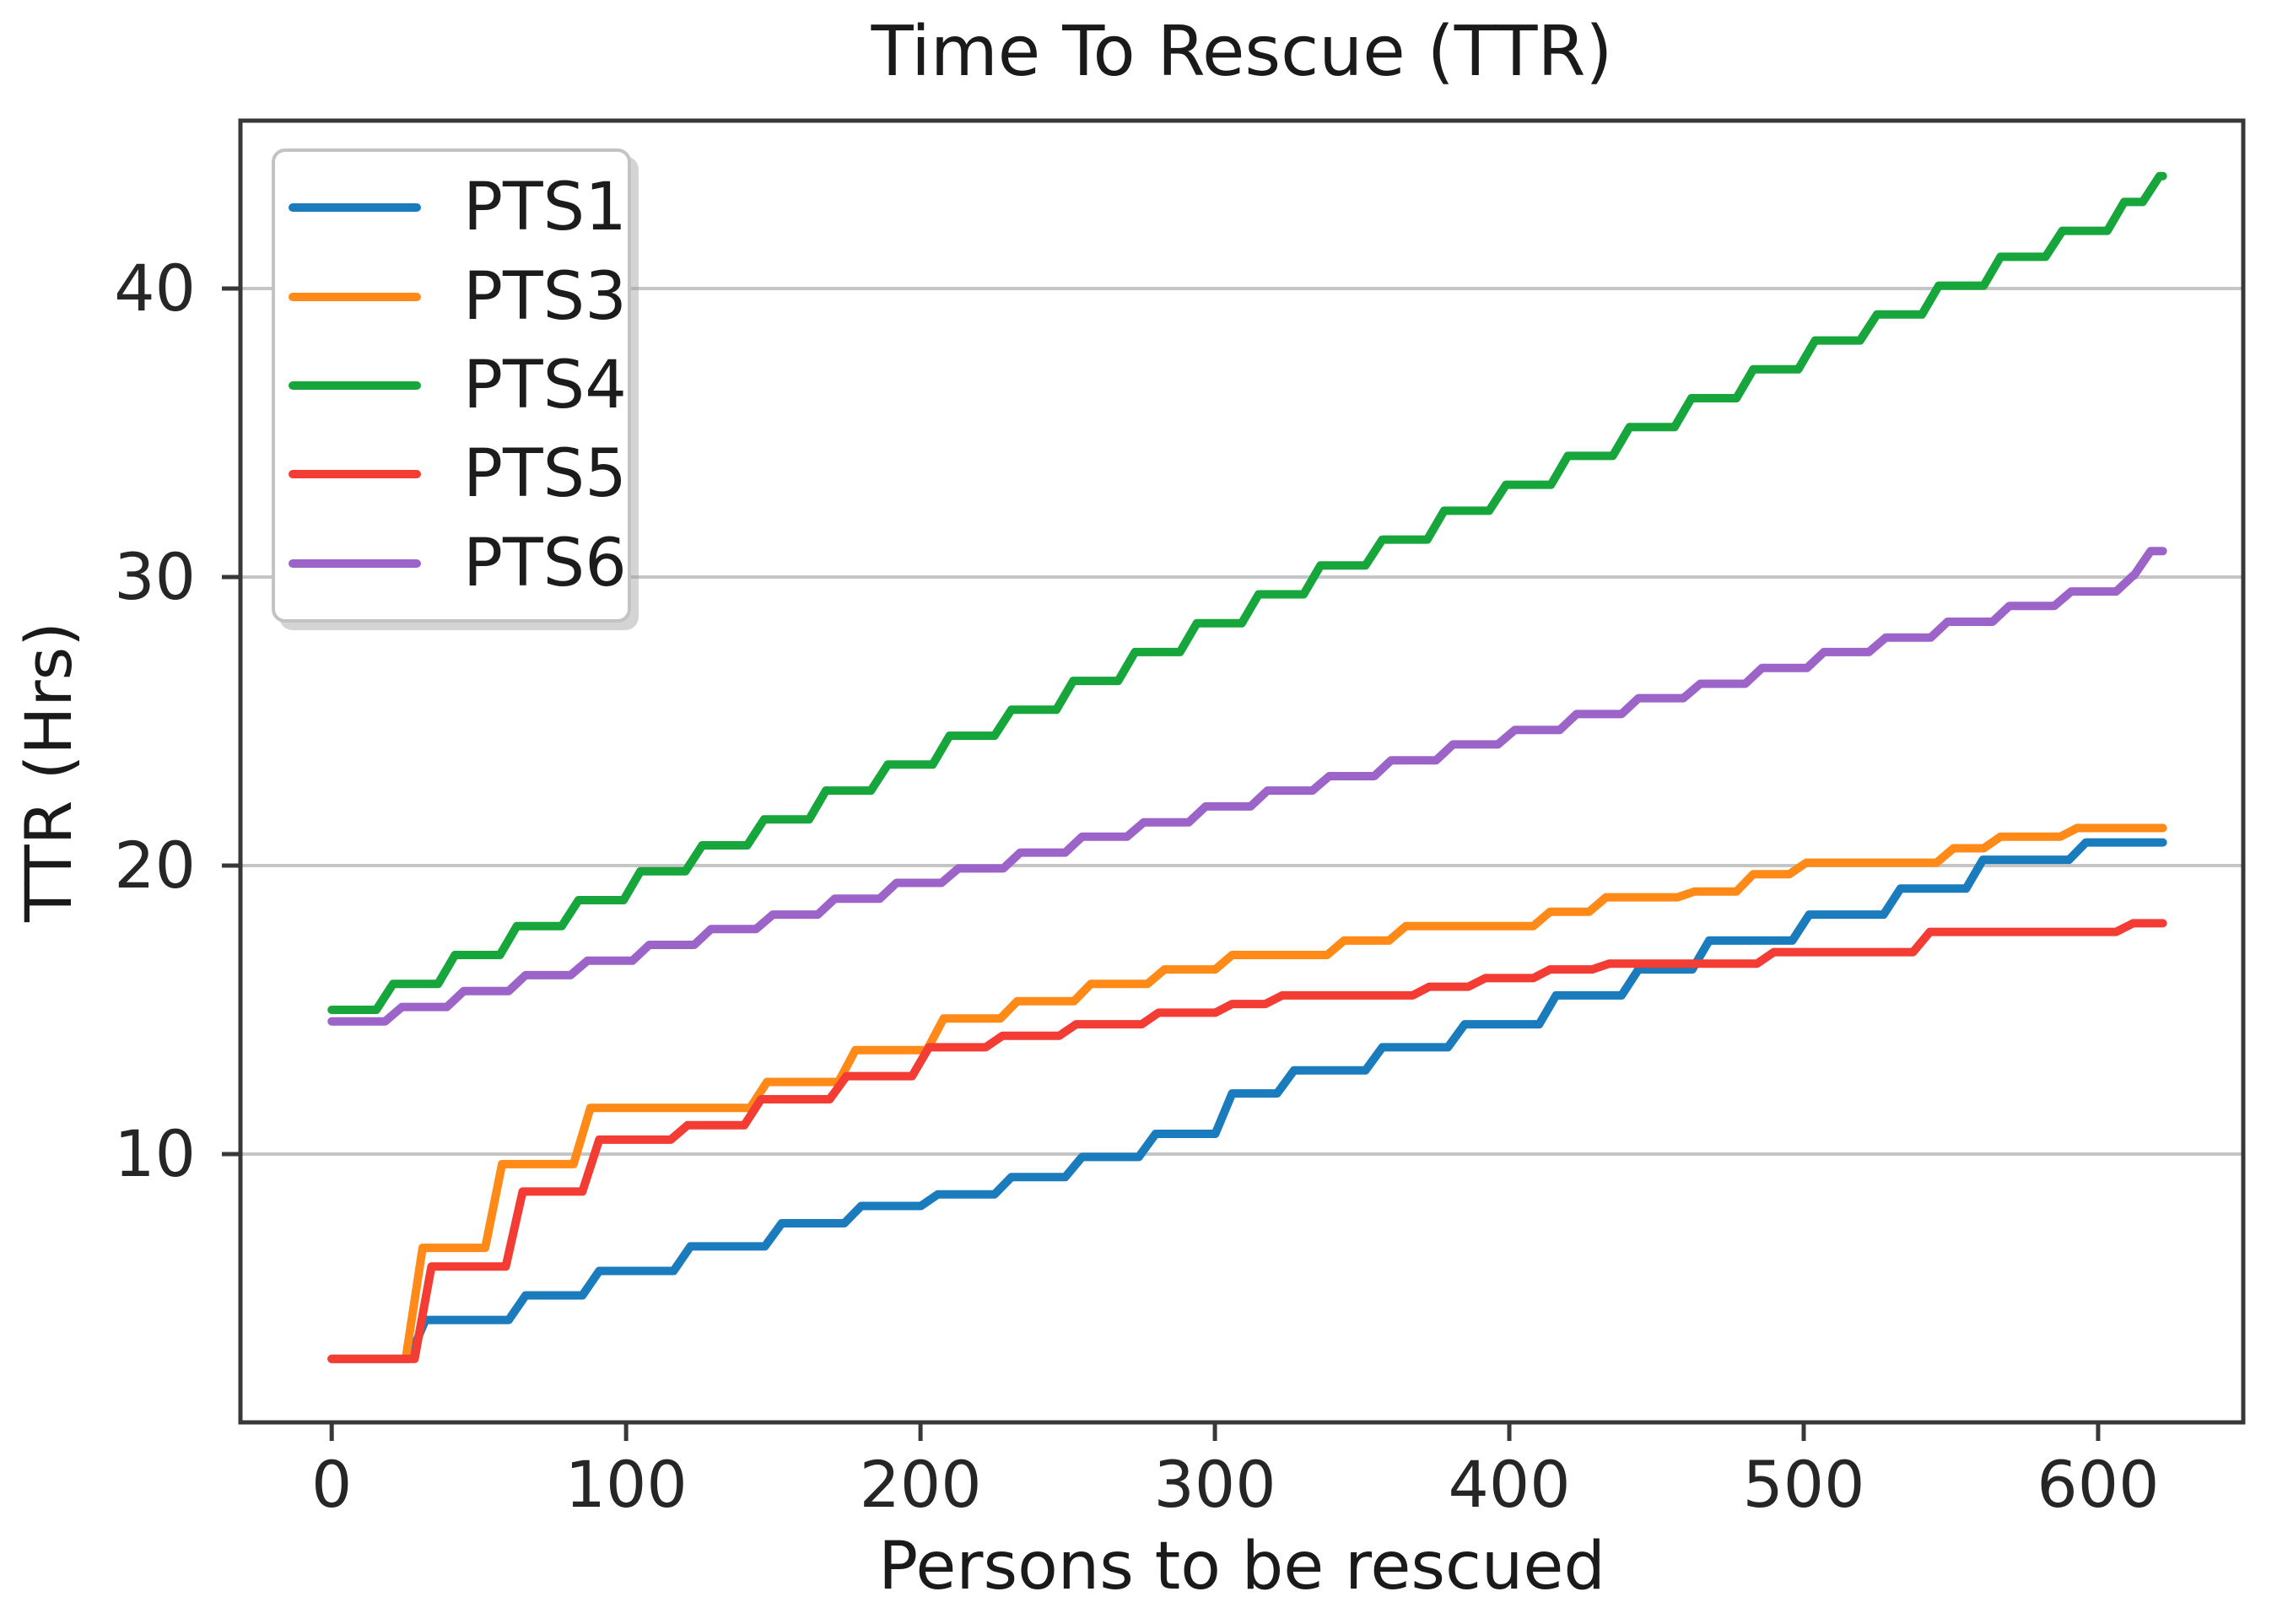 This screenshot has height=1624, width=2277. Describe the element at coordinates (545, 474) in the screenshot. I see `legend-label-pts5: PTS5` at that location.